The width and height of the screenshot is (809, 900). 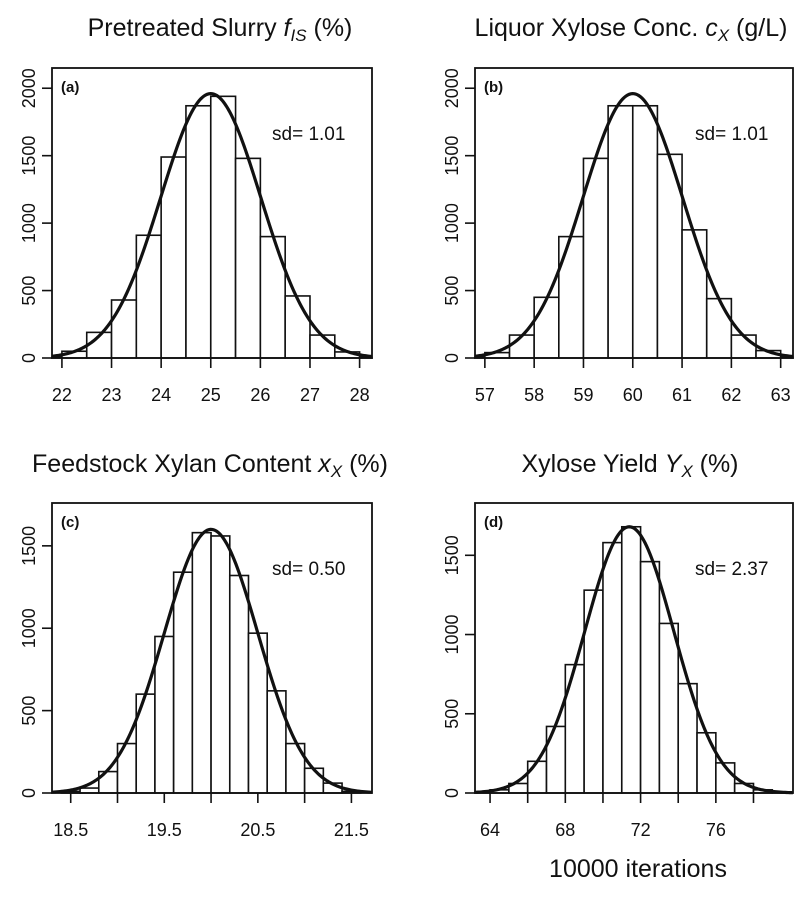 What do you see at coordinates (62, 395) in the screenshot?
I see `x-tick-label: 22` at bounding box center [62, 395].